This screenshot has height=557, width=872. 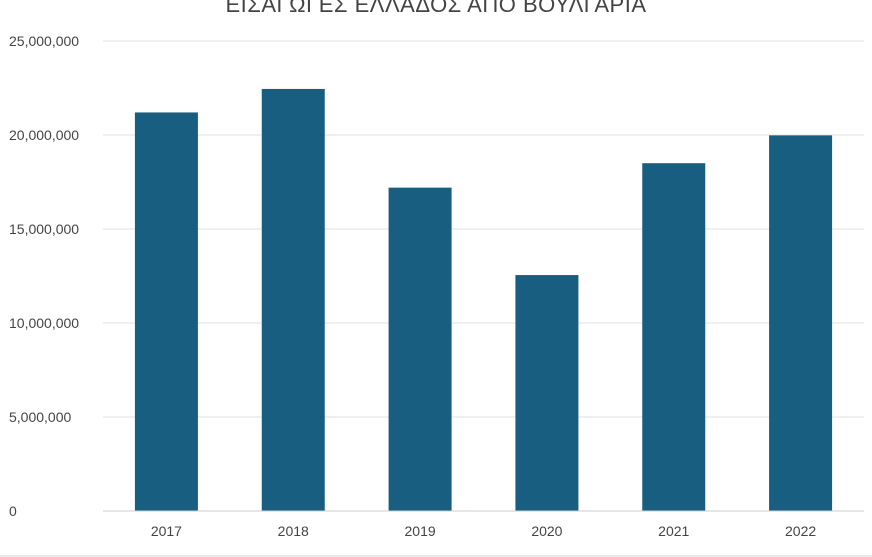 I want to click on y-tick-label: 25,000,000, so click(x=44, y=41).